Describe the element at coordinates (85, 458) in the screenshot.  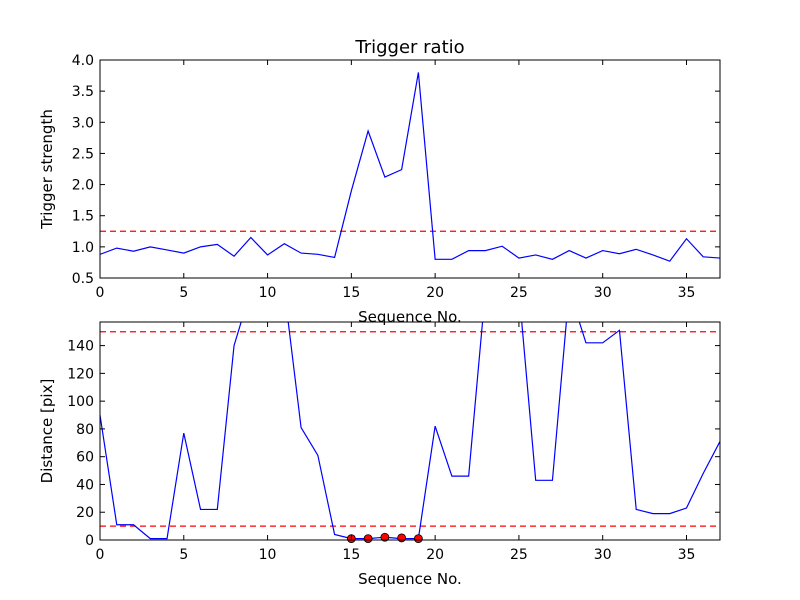
I see `distance-y-tick-label: 60` at that location.